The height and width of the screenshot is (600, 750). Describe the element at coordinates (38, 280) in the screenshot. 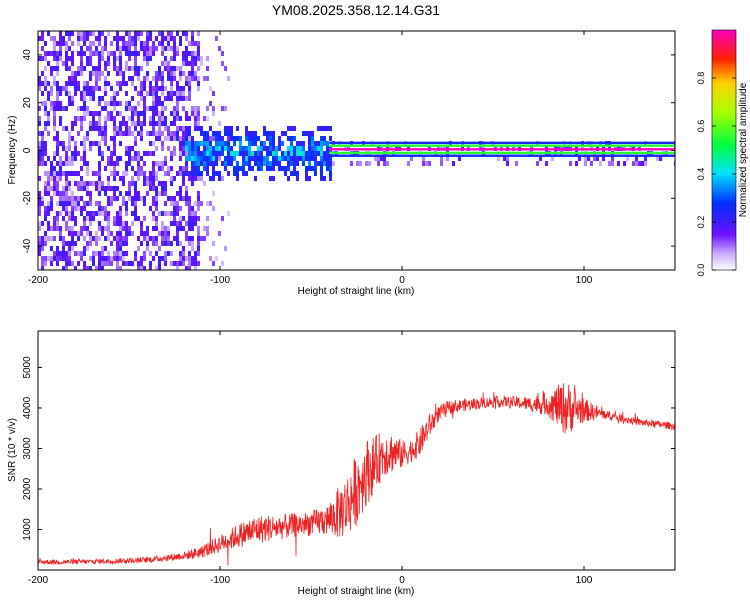

I see `x-tick-label: -200` at that location.